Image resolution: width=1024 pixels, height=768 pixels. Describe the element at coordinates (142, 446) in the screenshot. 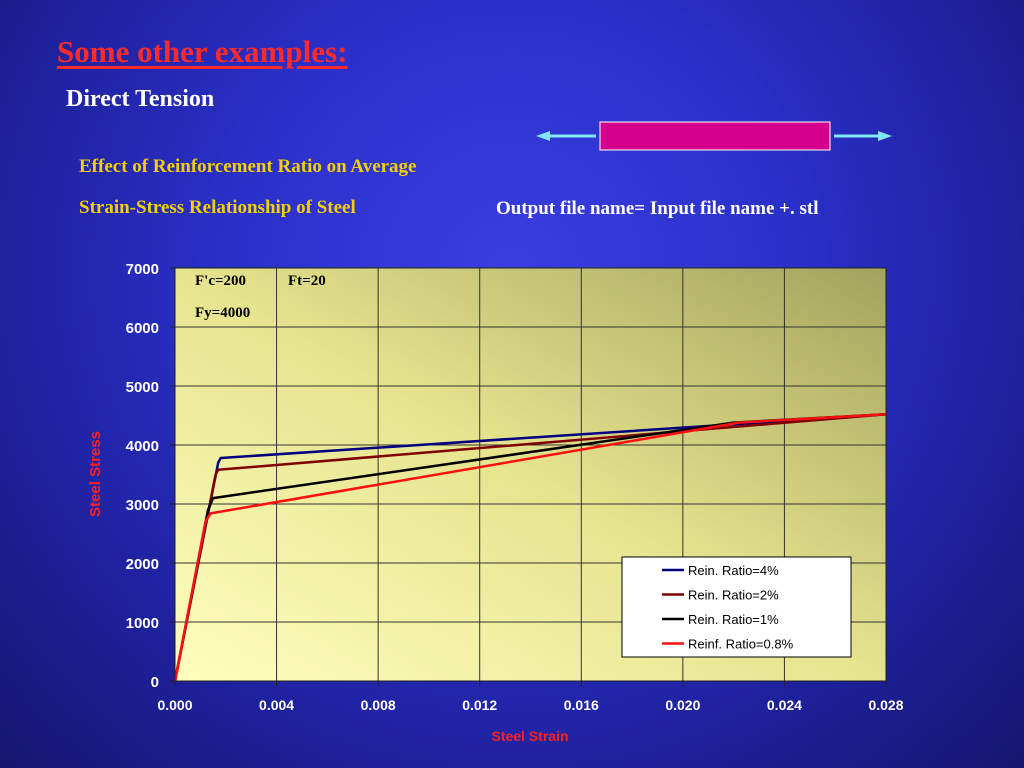

I see `y-tick-label: 4000` at that location.